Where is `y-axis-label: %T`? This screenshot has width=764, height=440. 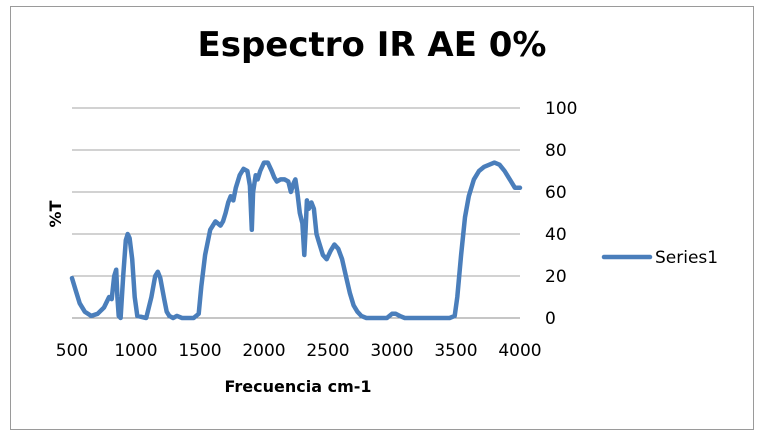
y-axis-label: %T is located at coordinates (55, 213).